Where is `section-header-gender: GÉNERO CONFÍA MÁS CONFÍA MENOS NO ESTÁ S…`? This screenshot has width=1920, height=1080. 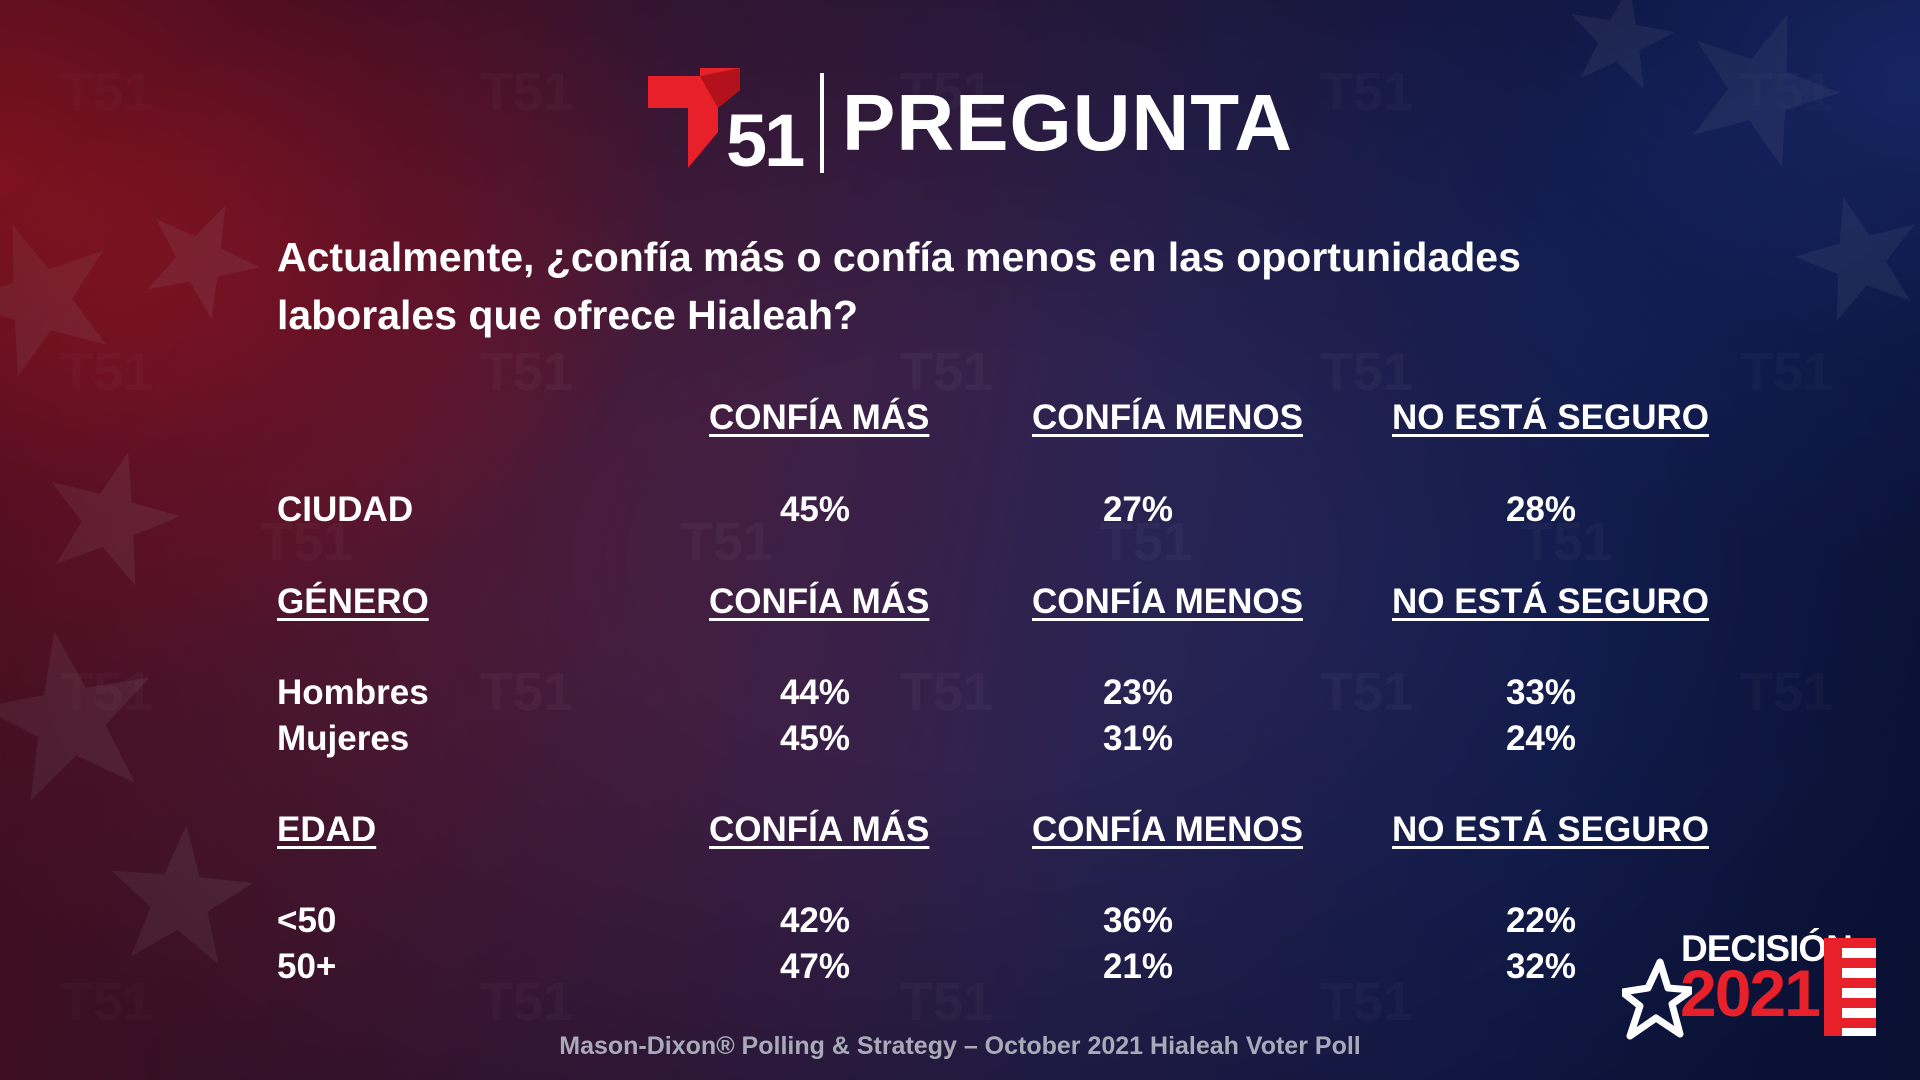
section-header-gender: GÉNERO CONFÍA MÁS CONFÍA MENOS NO ESTÁ S… is located at coordinates (960, 605).